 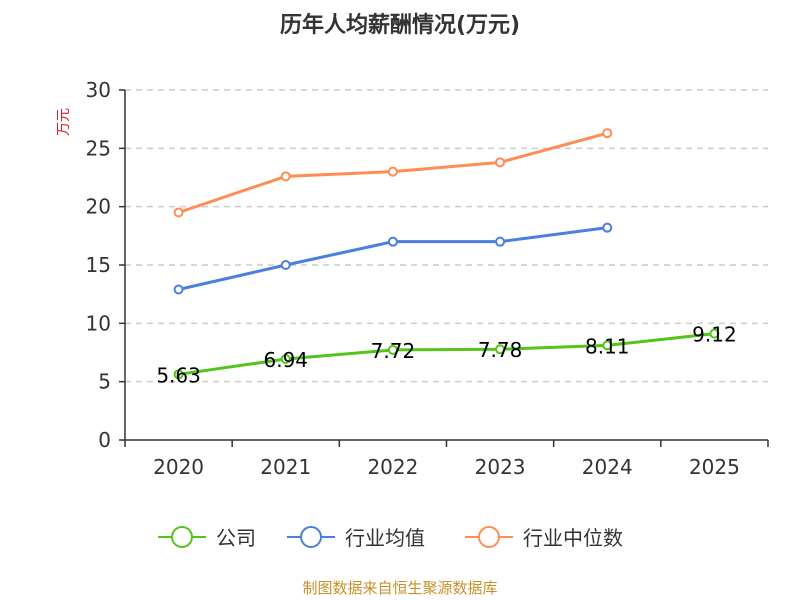 I want to click on x-tick-label: 2022, so click(x=392, y=467).